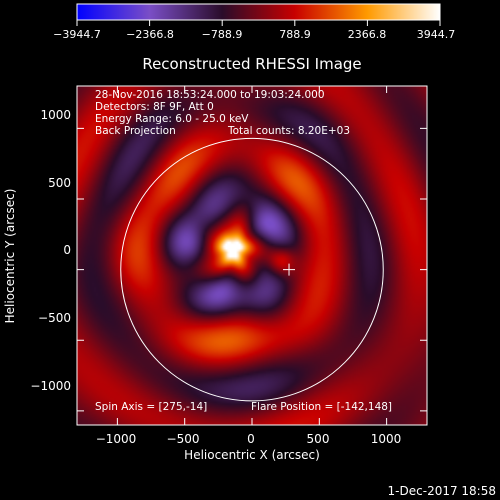  Describe the element at coordinates (288, 131) in the screenshot. I see `total-counts-text: Total counts: 8.20E+03` at that location.